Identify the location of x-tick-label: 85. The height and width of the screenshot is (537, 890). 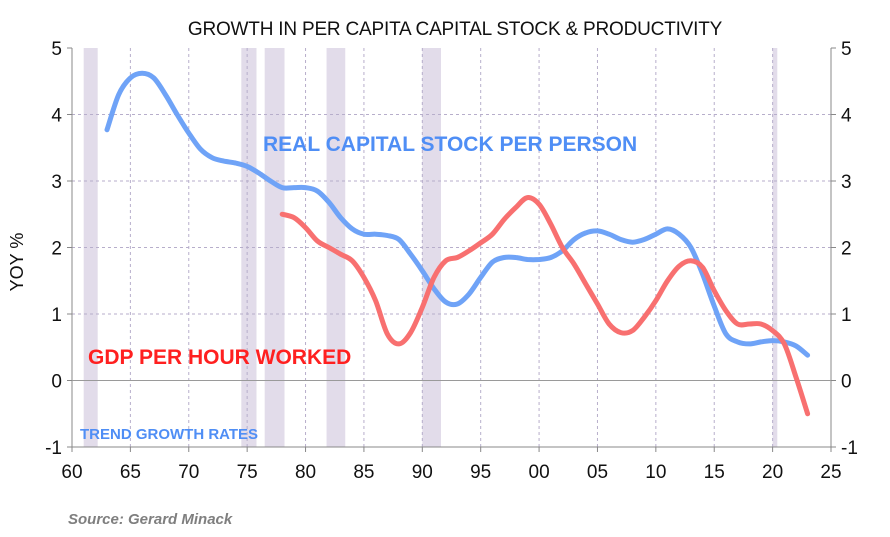
(363, 472).